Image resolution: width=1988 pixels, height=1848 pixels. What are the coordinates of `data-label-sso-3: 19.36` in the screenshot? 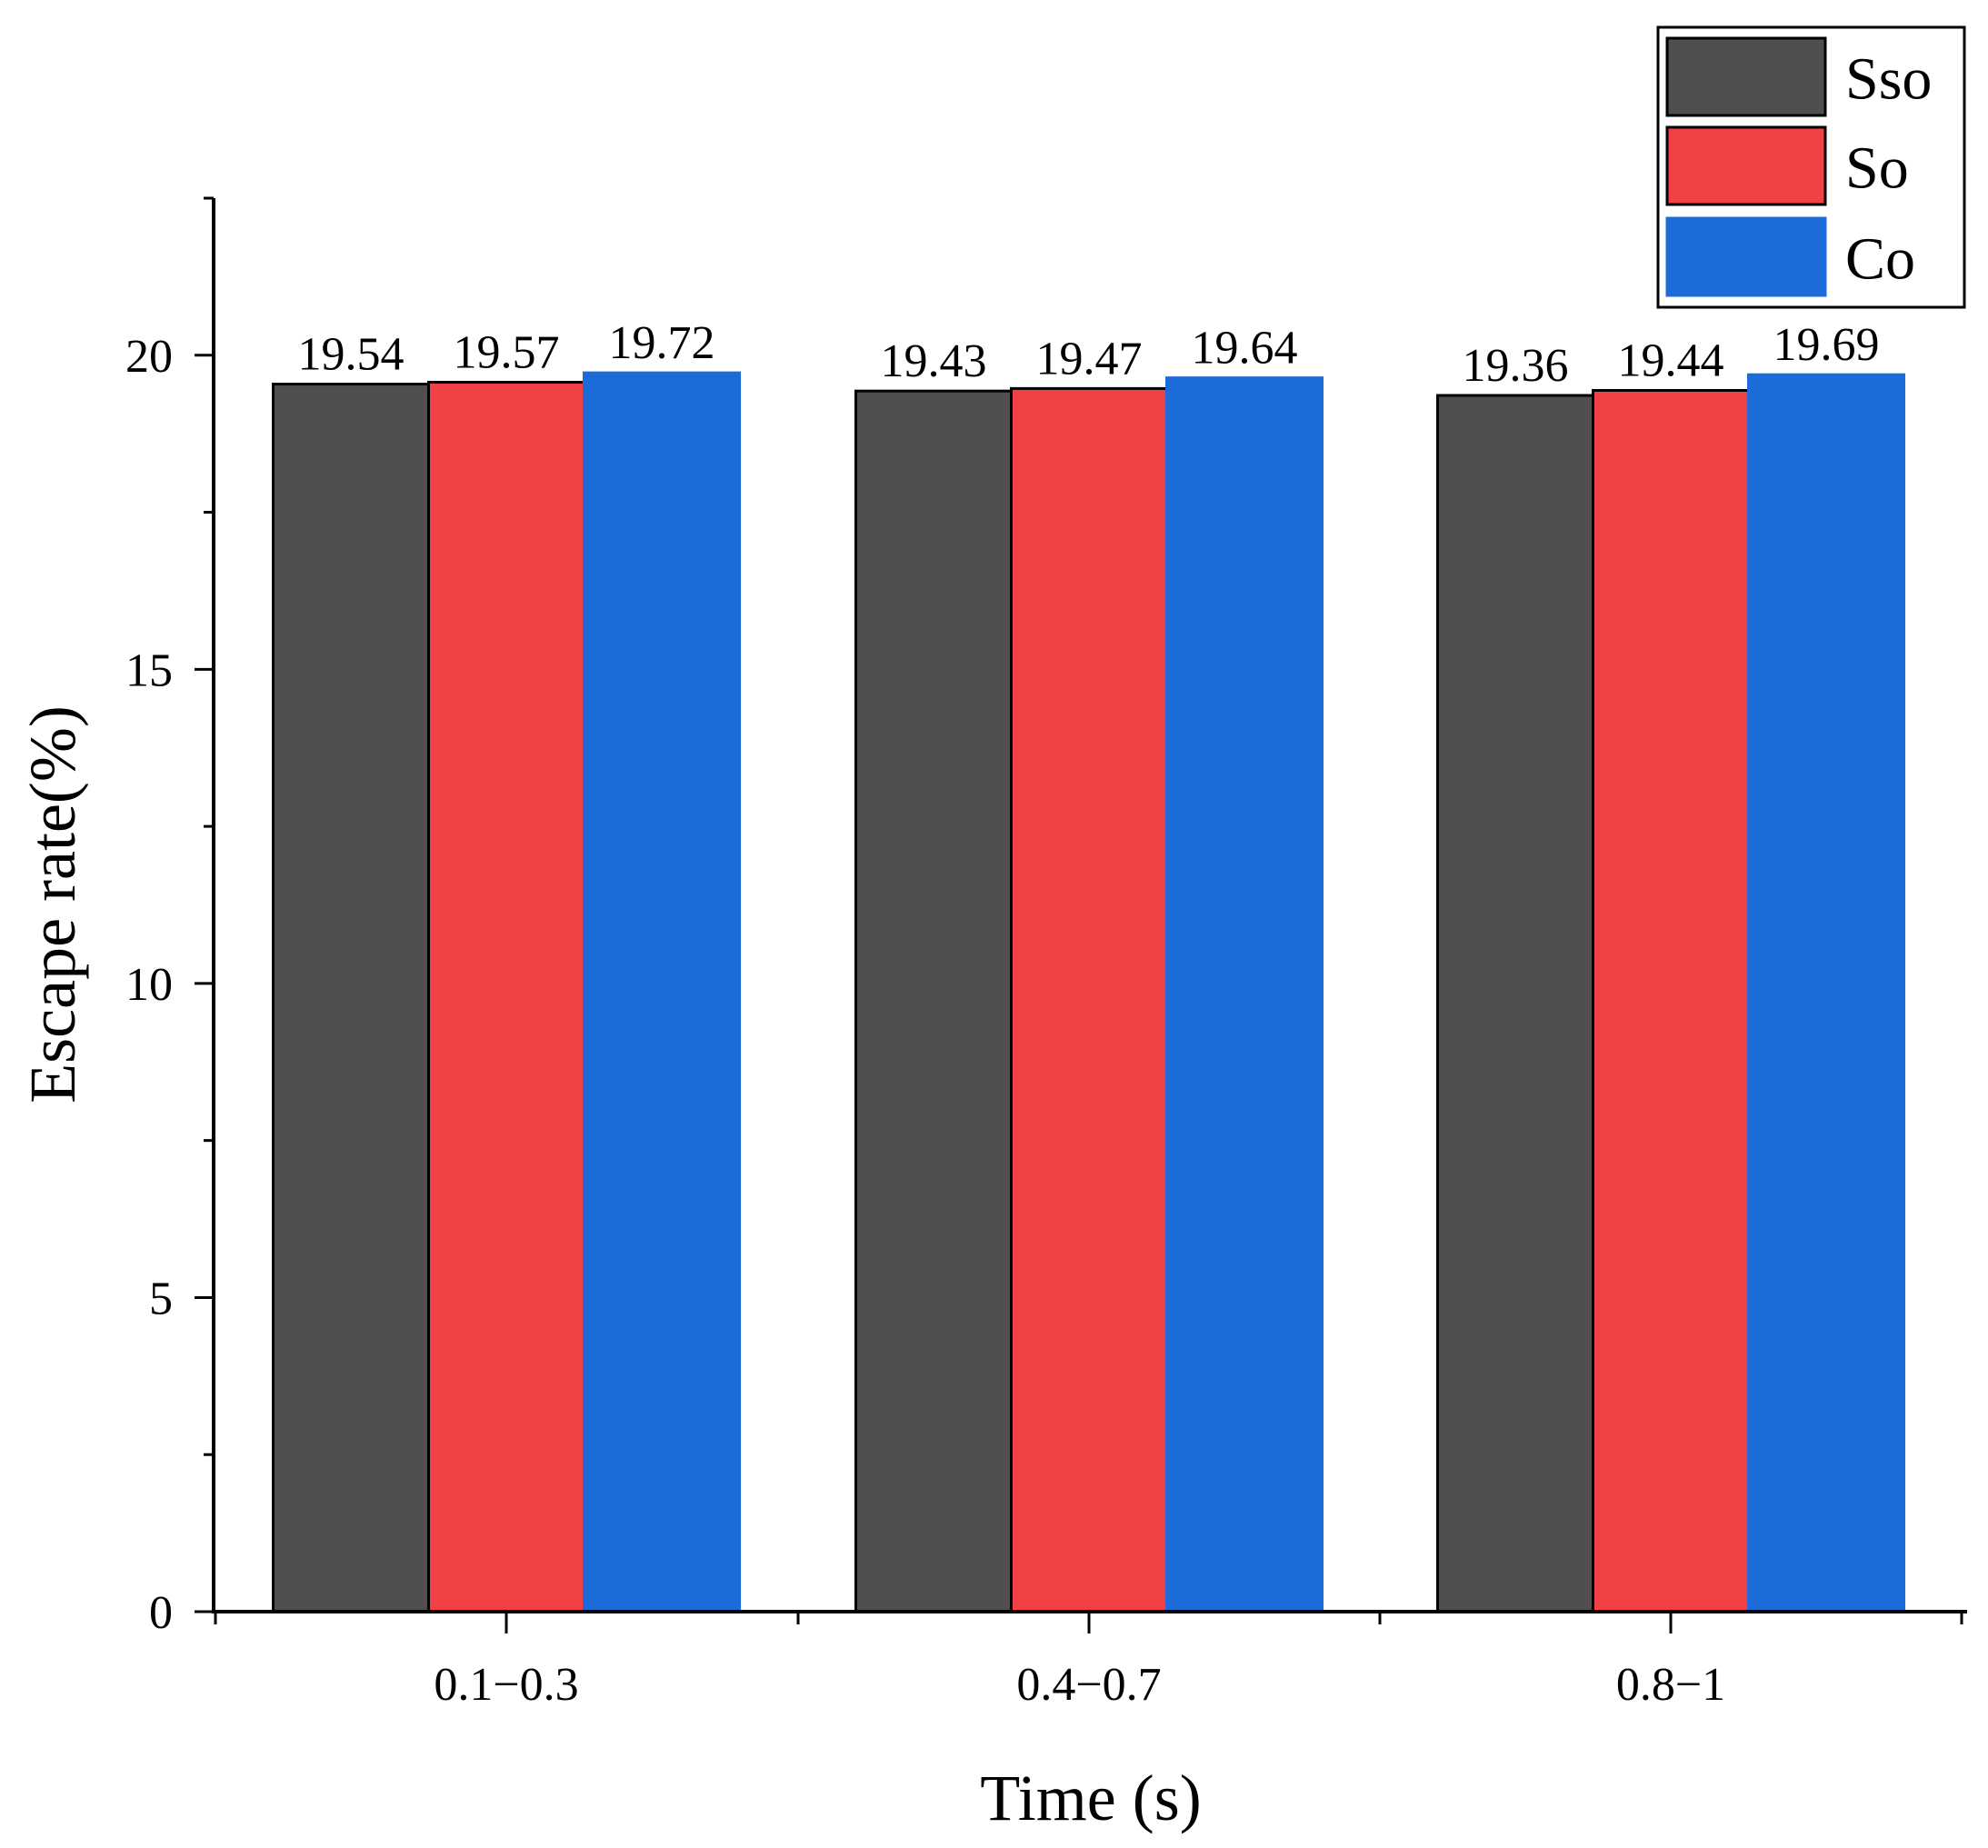 It's located at (1516, 366).